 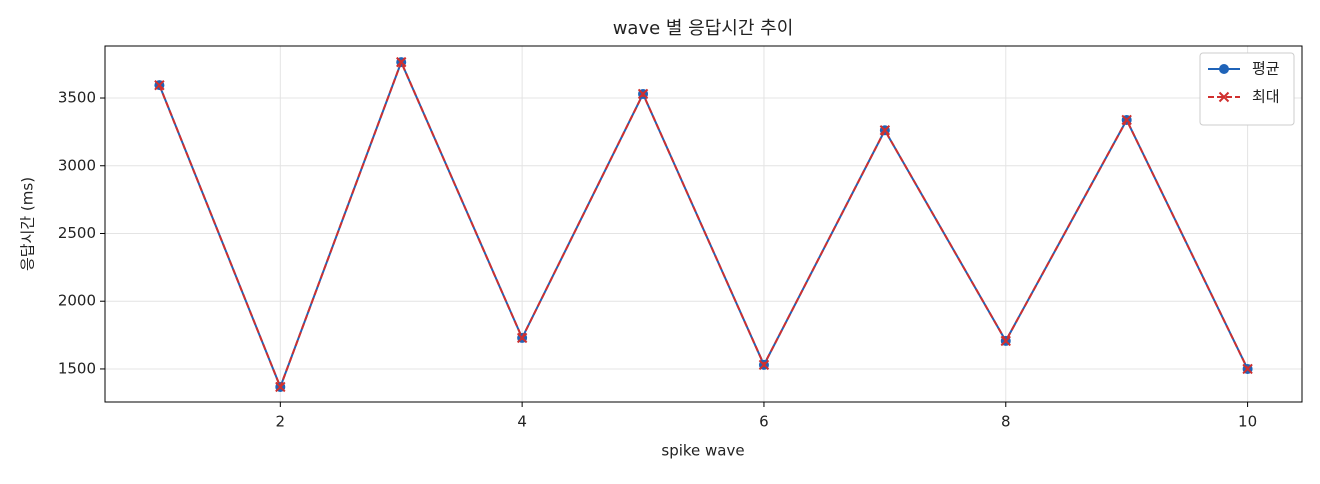 What do you see at coordinates (1247, 422) in the screenshot?
I see `x-tick-label: 10` at bounding box center [1247, 422].